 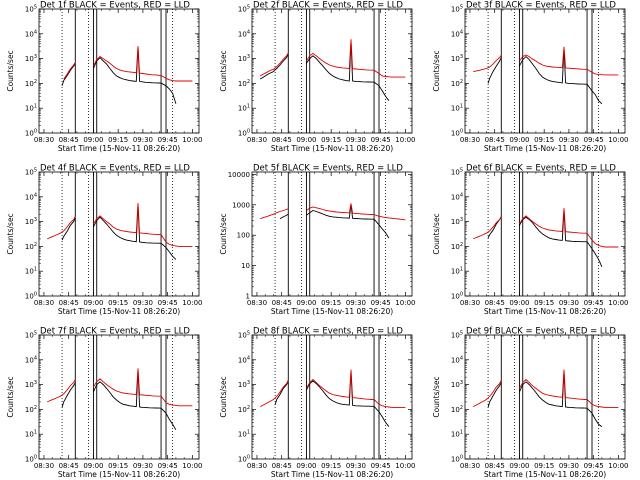 I want to click on y-tick-label: 1000, so click(x=241, y=205).